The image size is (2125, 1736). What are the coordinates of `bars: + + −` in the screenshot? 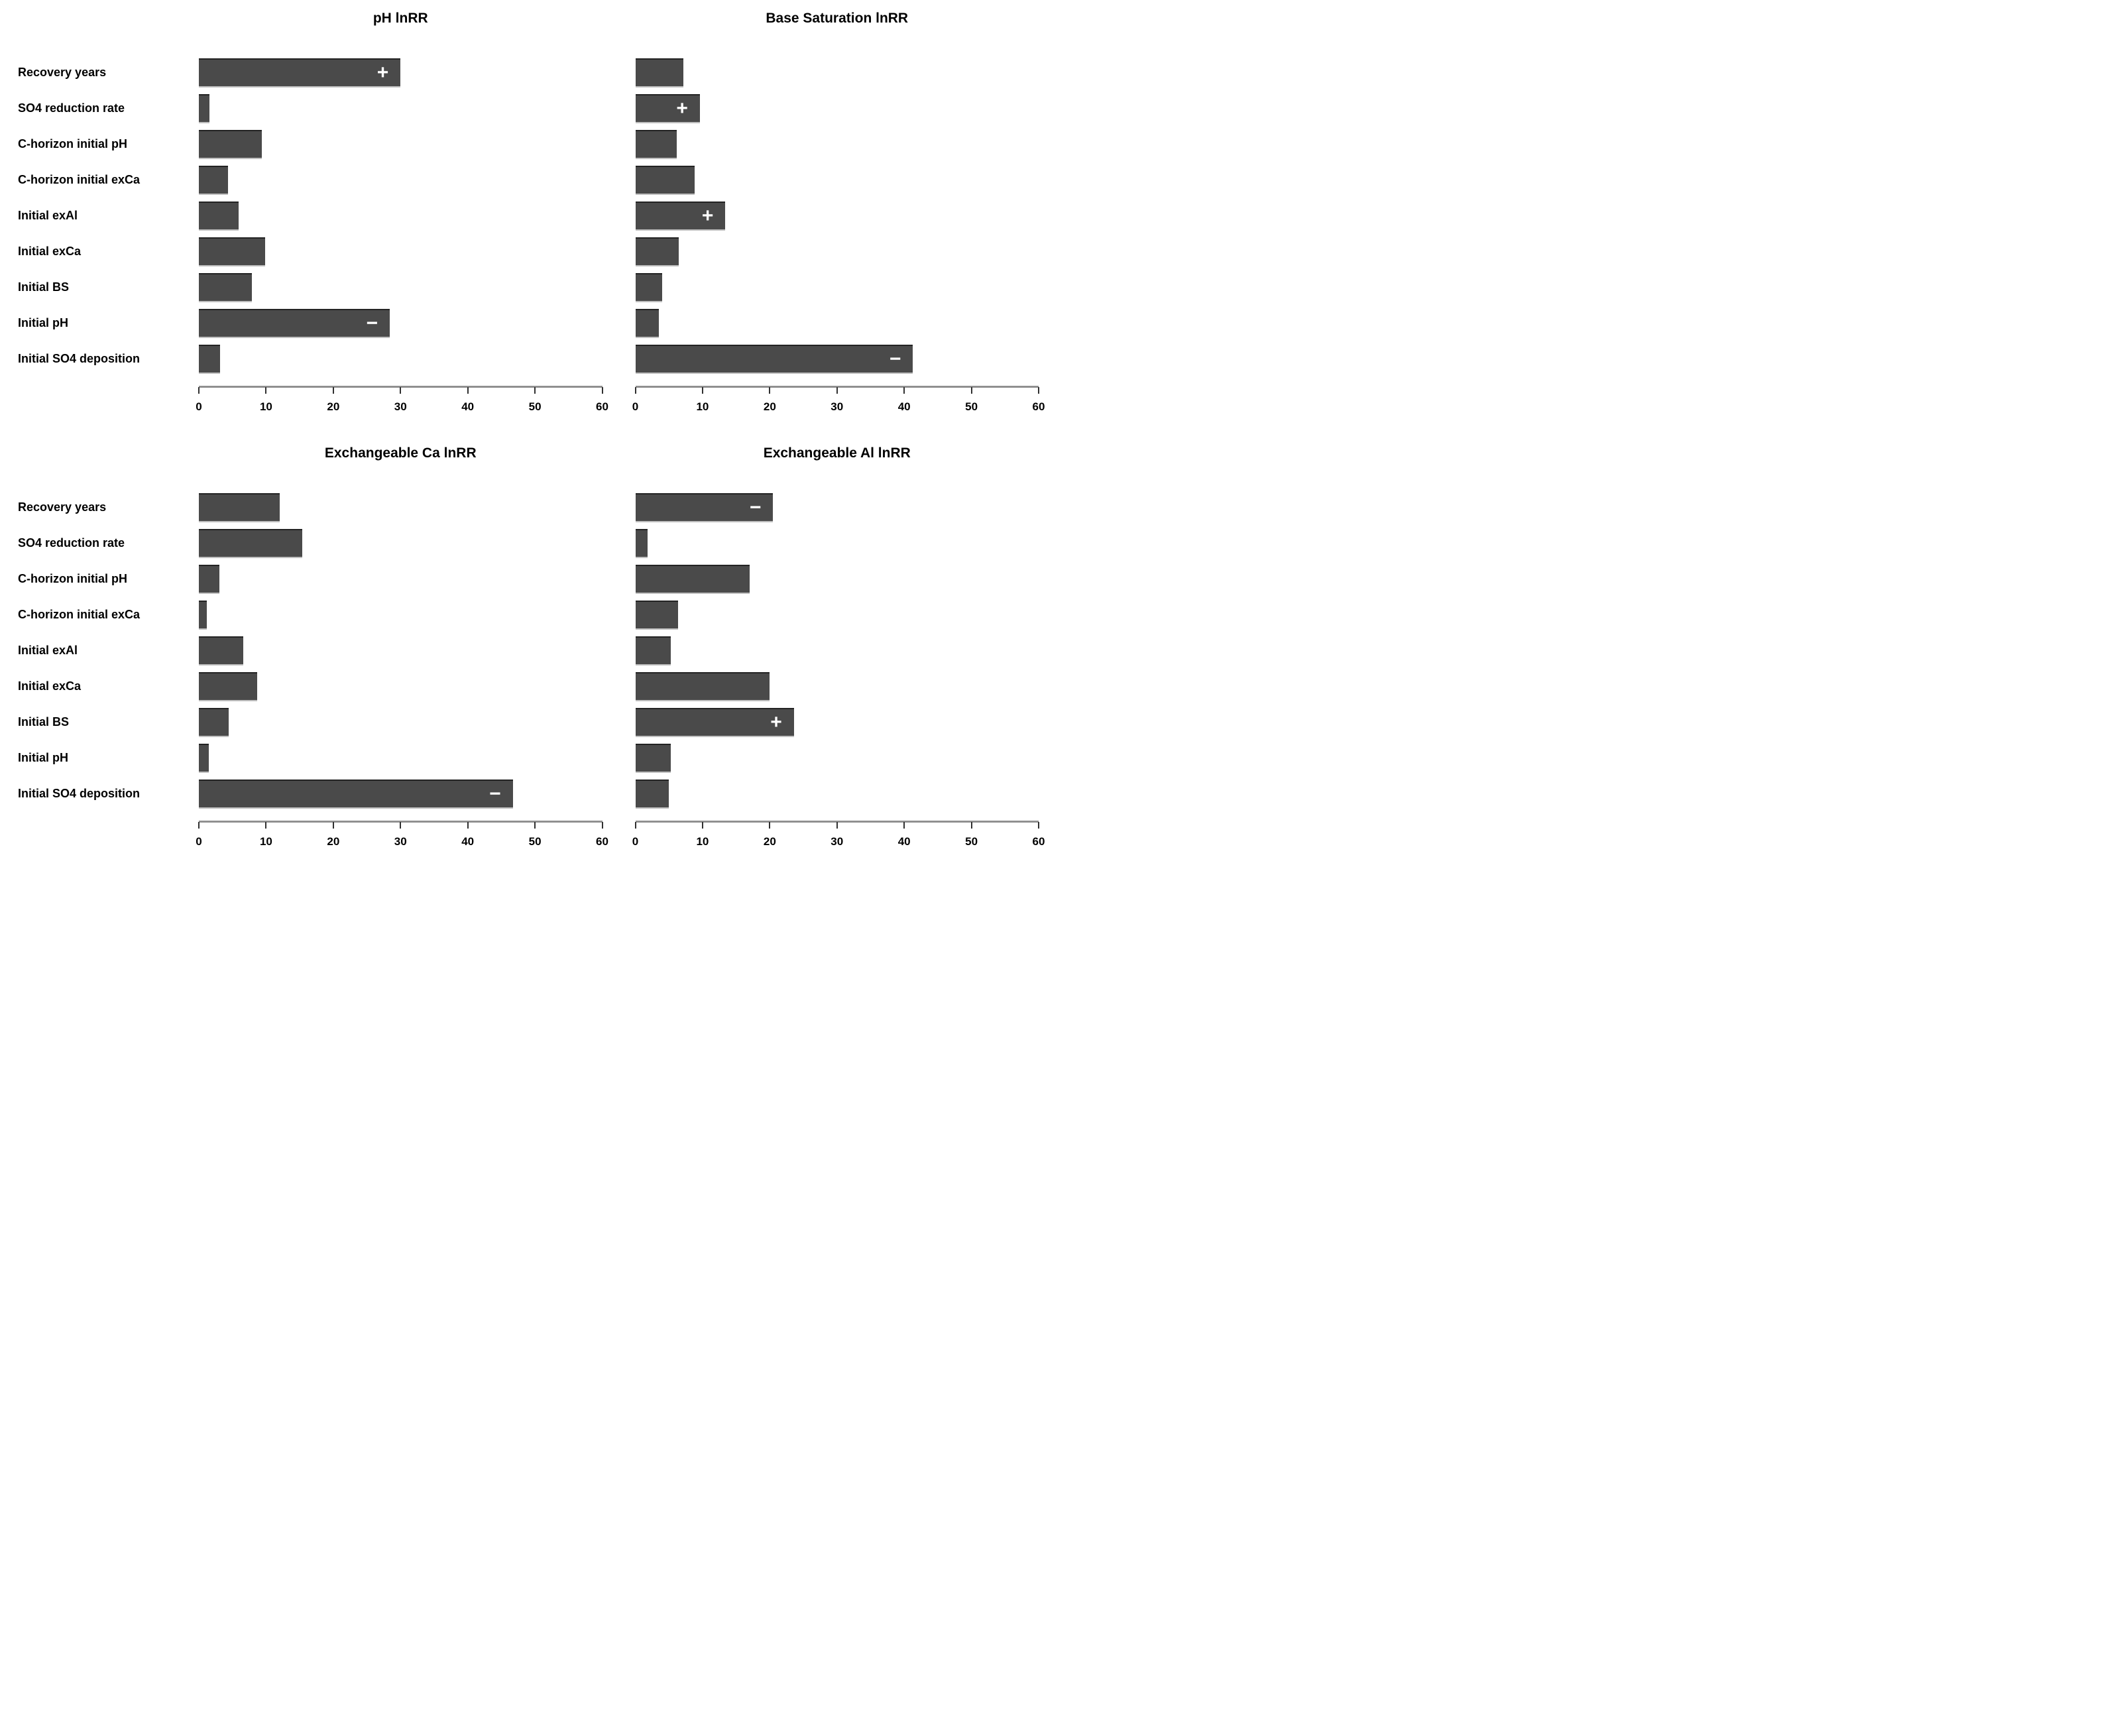 It's located at (837, 215).